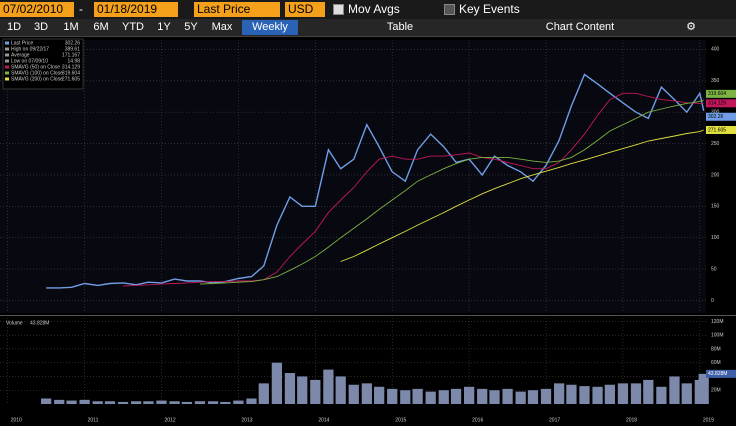  I want to click on x-tick-label: 2016, so click(477, 420).